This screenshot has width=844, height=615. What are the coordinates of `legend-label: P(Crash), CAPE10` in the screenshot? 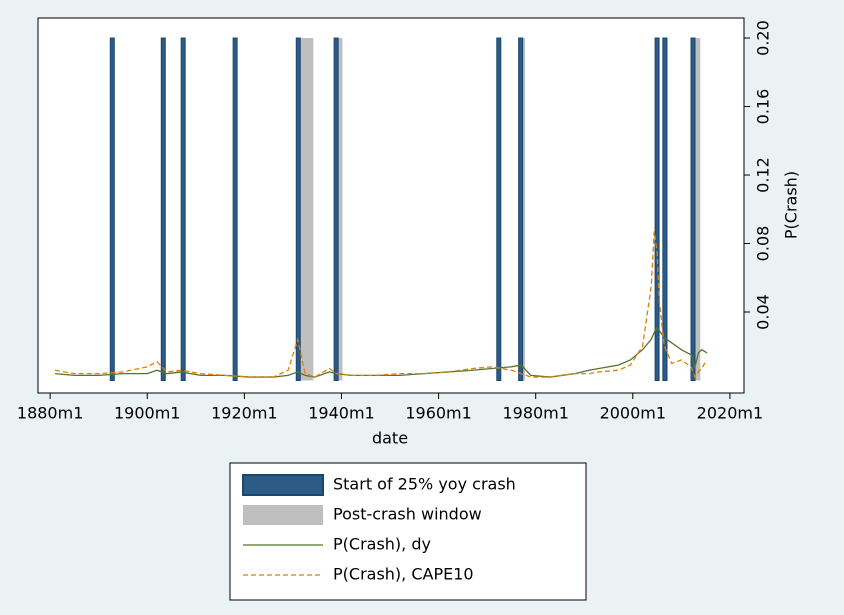 It's located at (403, 574).